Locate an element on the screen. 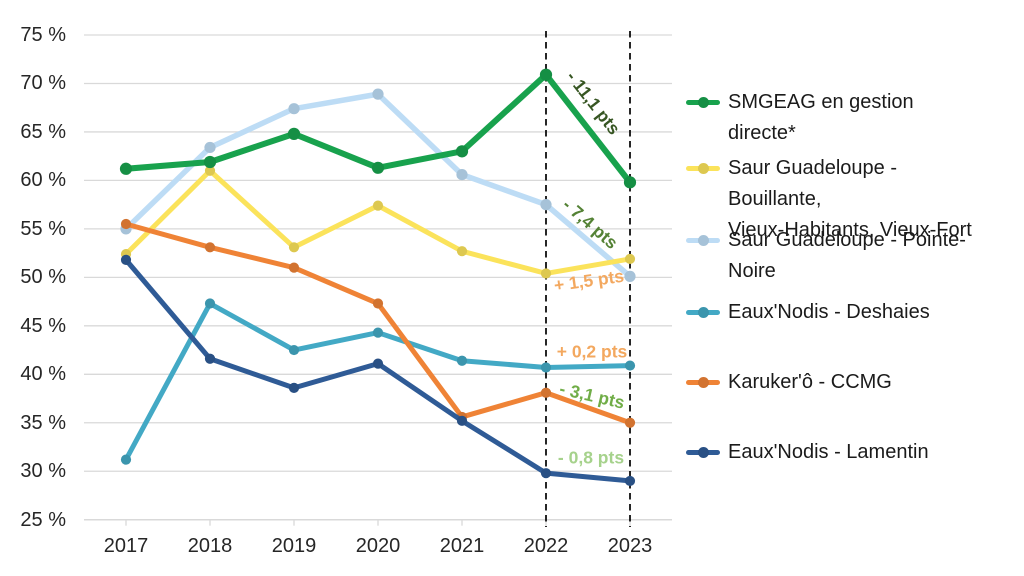 This screenshot has height=576, width=1024. y-tick-label: 45 % is located at coordinates (43, 325).